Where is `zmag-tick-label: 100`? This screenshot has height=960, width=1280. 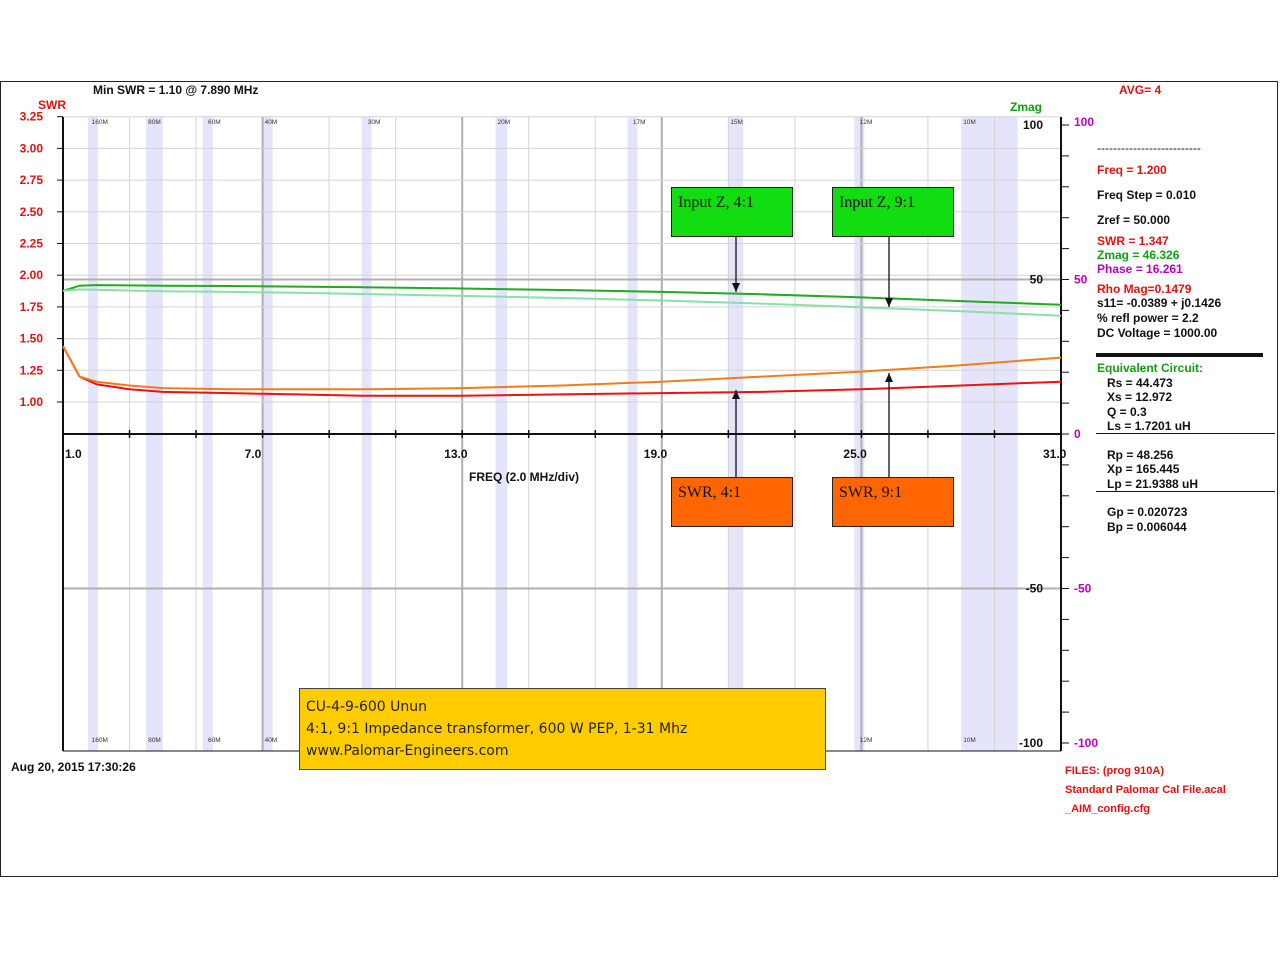 zmag-tick-label: 100 is located at coordinates (1033, 125).